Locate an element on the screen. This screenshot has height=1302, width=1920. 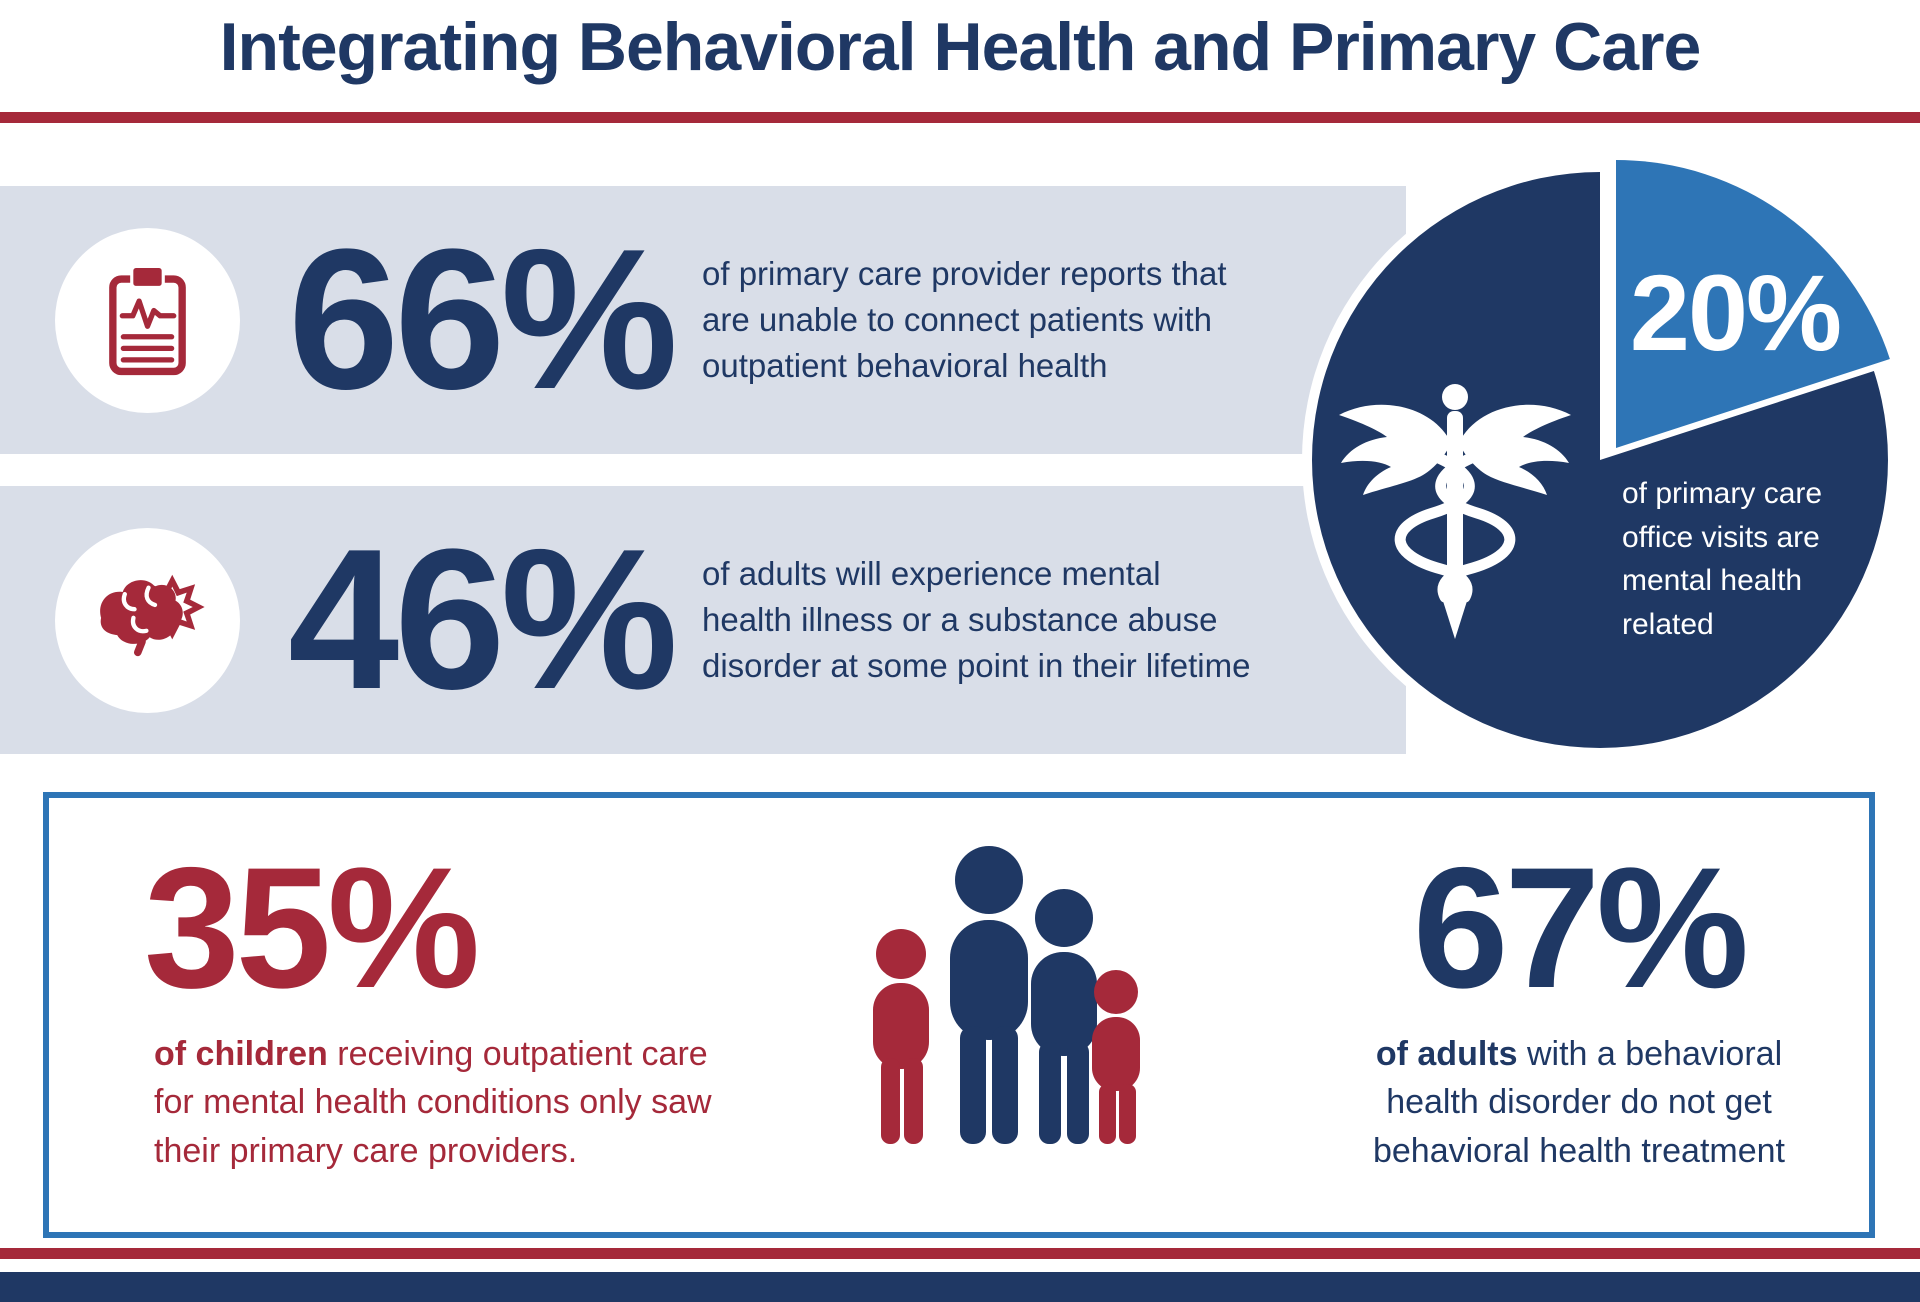
bottom-divider-navy is located at coordinates (960, 1287).